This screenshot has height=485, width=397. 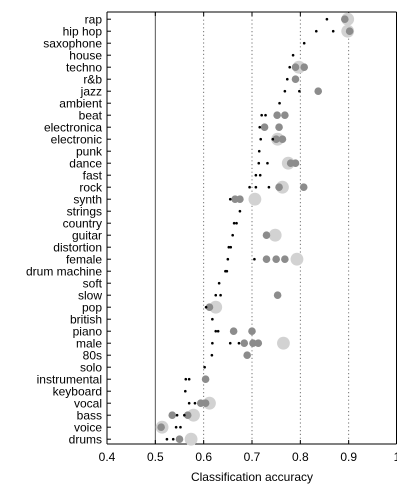 What do you see at coordinates (93, 283) in the screenshot?
I see `category-label: soft` at bounding box center [93, 283].